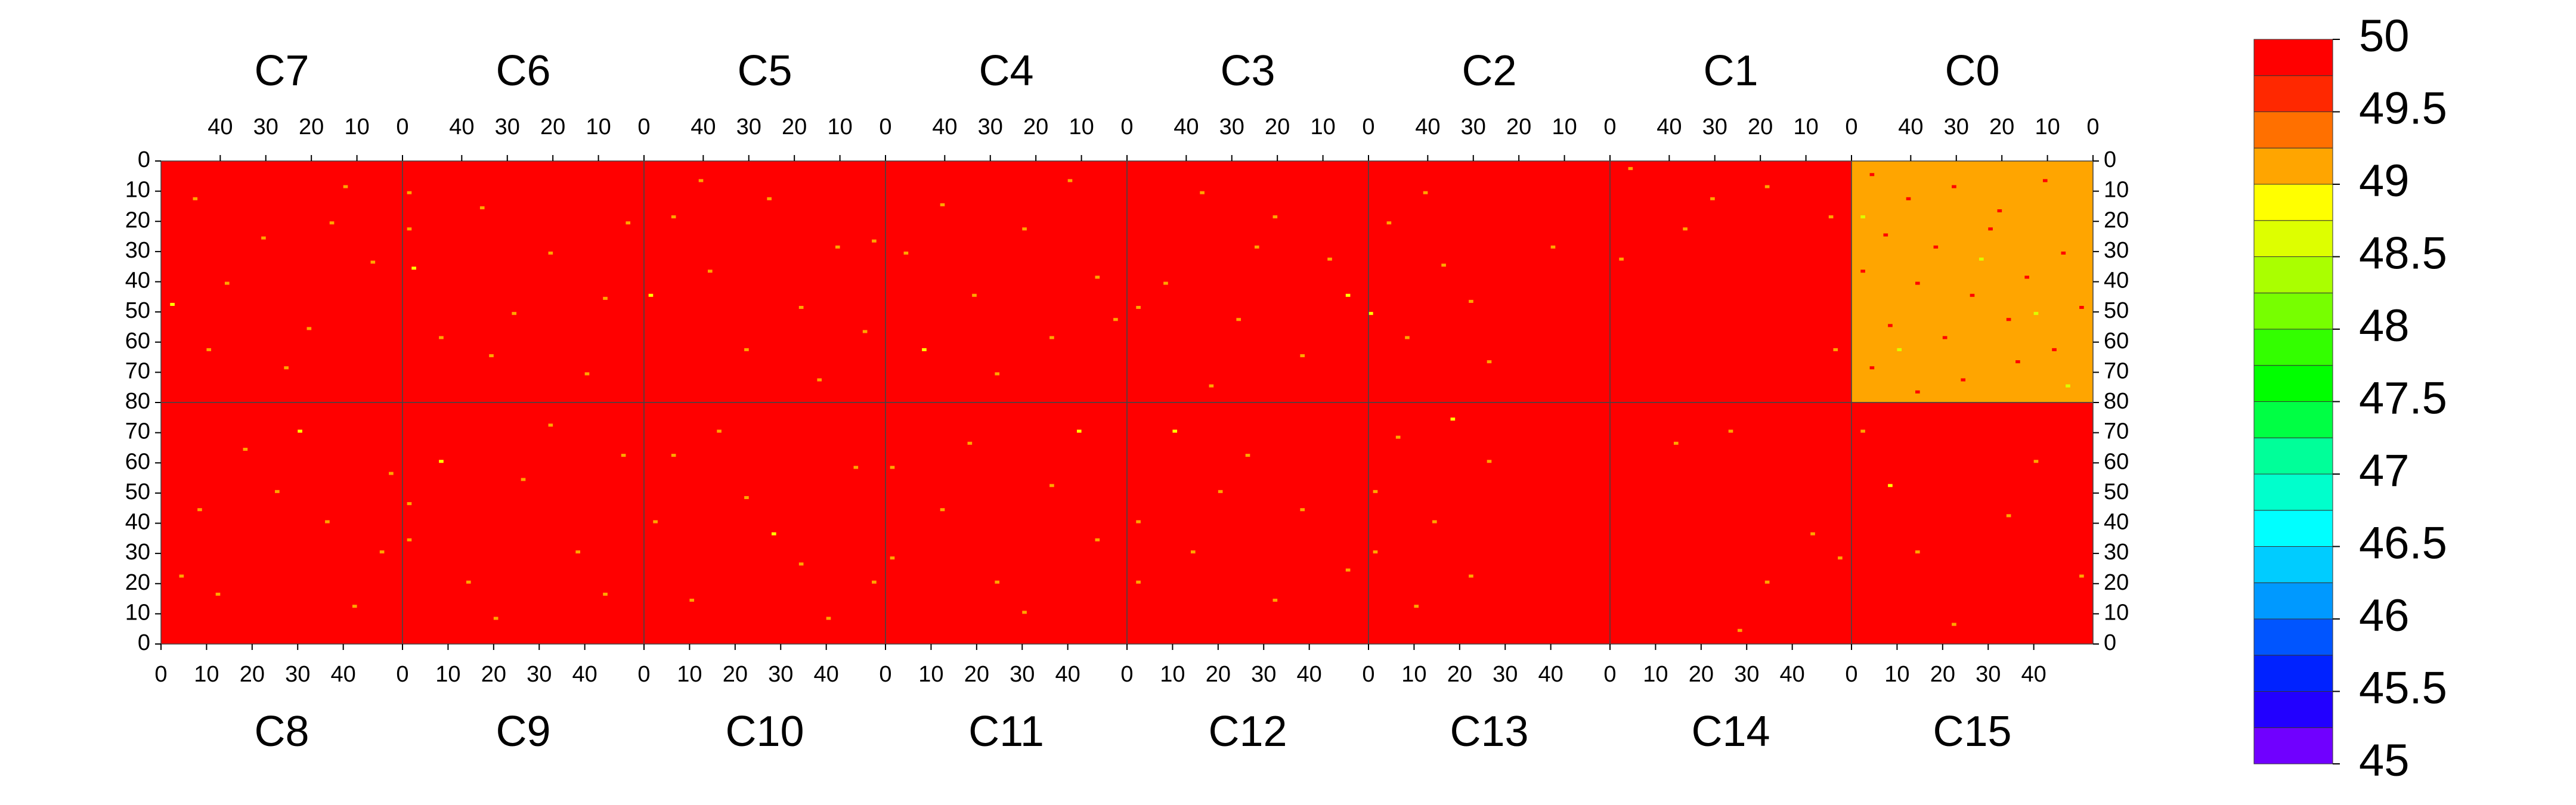  I want to click on colorbar-label: 50, so click(2384, 36).